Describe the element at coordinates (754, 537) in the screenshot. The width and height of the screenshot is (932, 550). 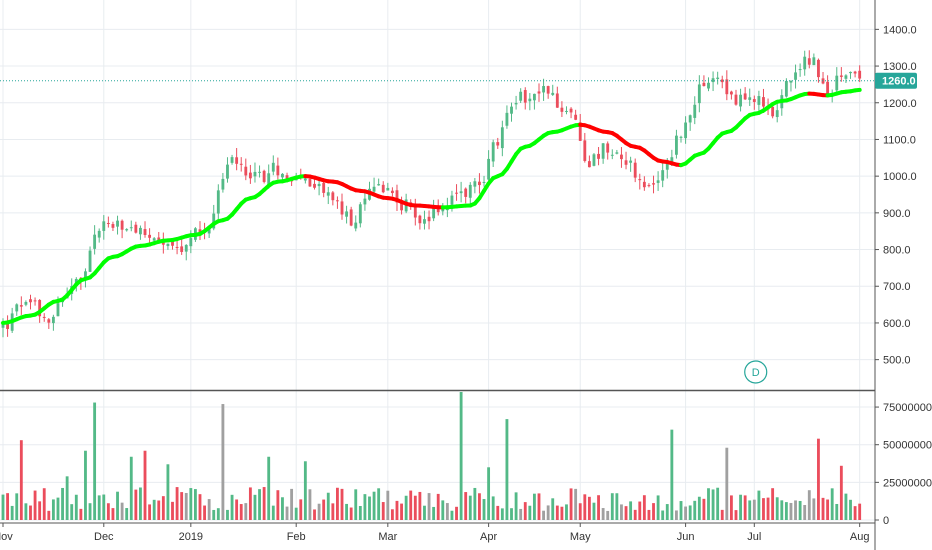
I see `time-tick-label: Jul` at that location.